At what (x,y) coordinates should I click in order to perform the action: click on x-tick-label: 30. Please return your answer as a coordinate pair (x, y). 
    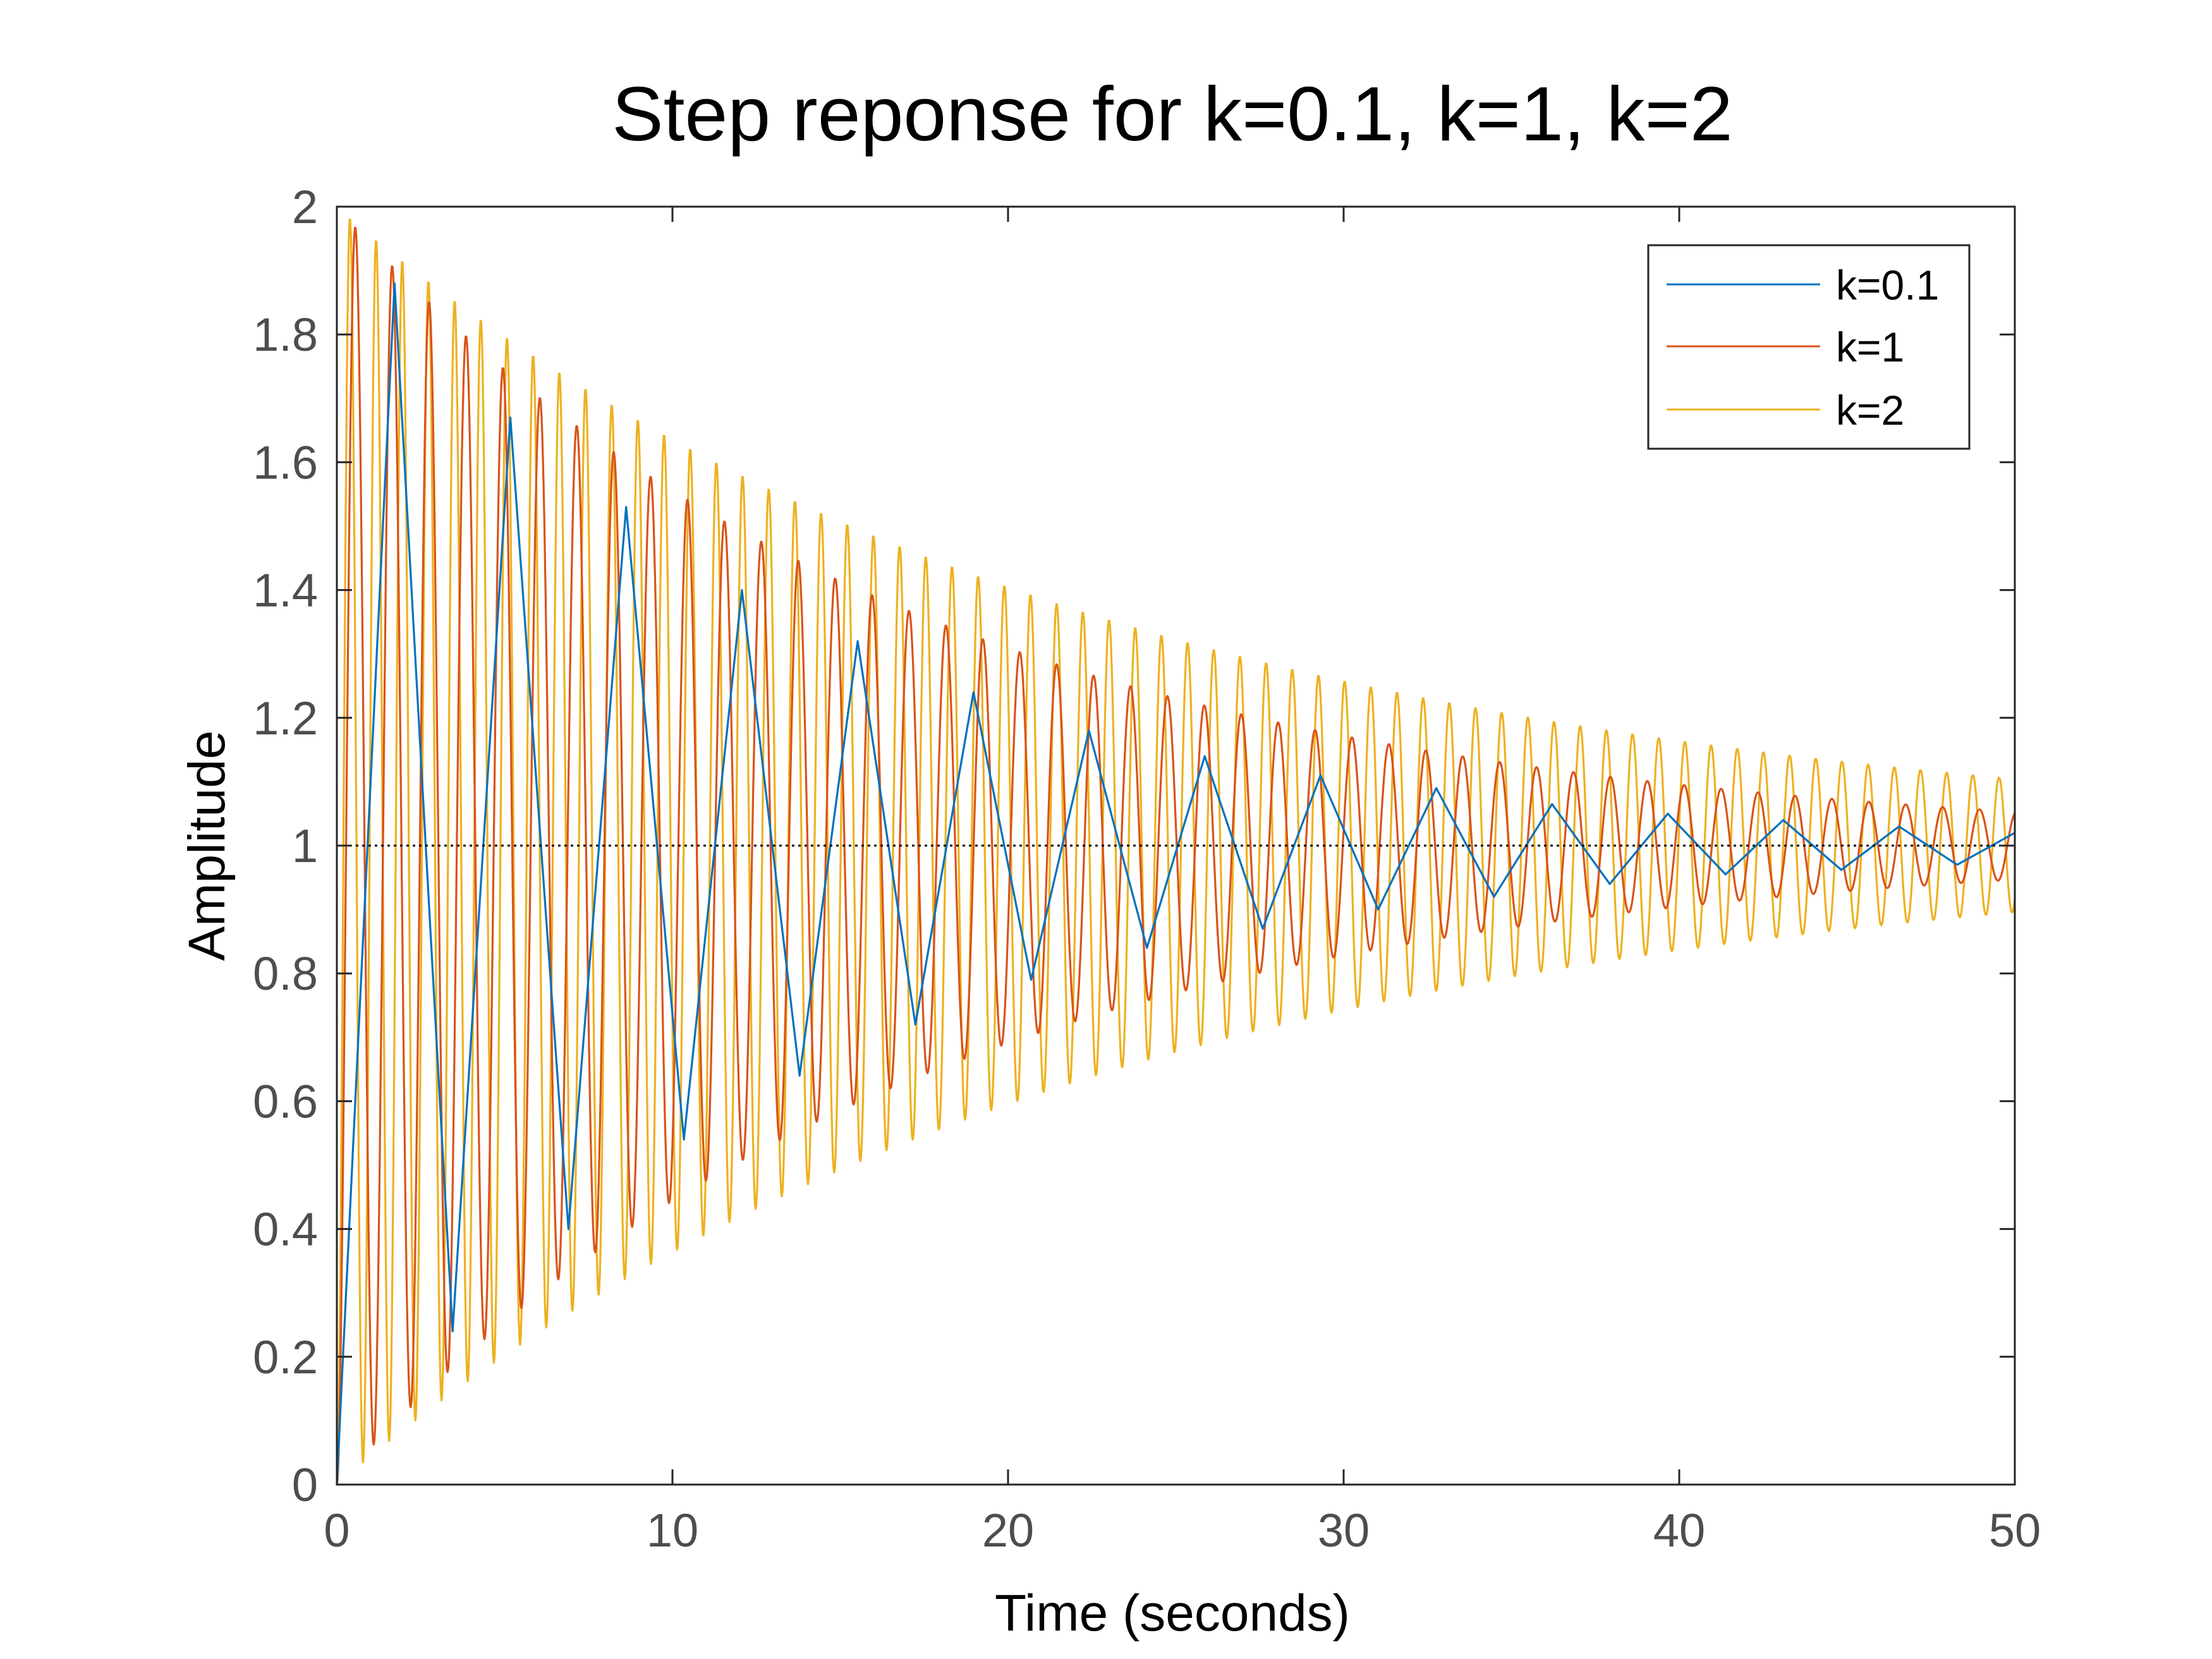
    Looking at the image, I should click on (1344, 1530).